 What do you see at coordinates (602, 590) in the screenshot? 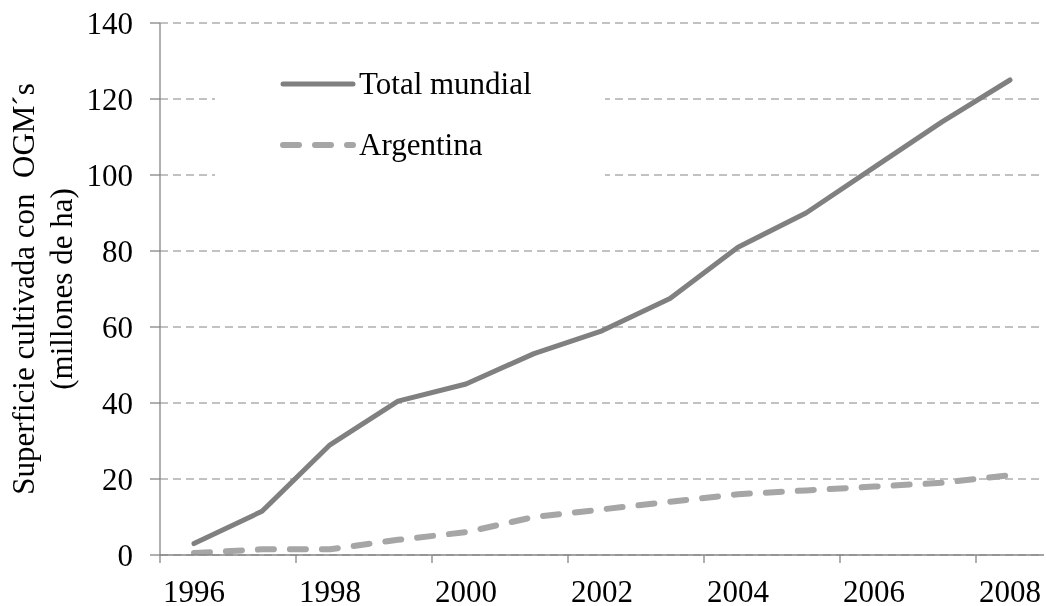
I see `x-tick-label: 2002` at bounding box center [602, 590].